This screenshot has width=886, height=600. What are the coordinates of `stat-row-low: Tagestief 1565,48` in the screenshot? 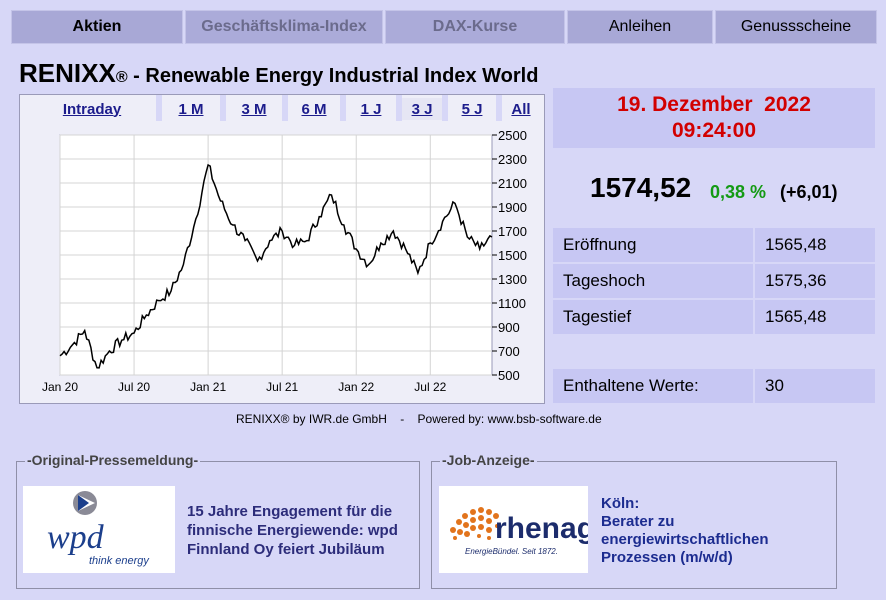 It's located at (714, 317).